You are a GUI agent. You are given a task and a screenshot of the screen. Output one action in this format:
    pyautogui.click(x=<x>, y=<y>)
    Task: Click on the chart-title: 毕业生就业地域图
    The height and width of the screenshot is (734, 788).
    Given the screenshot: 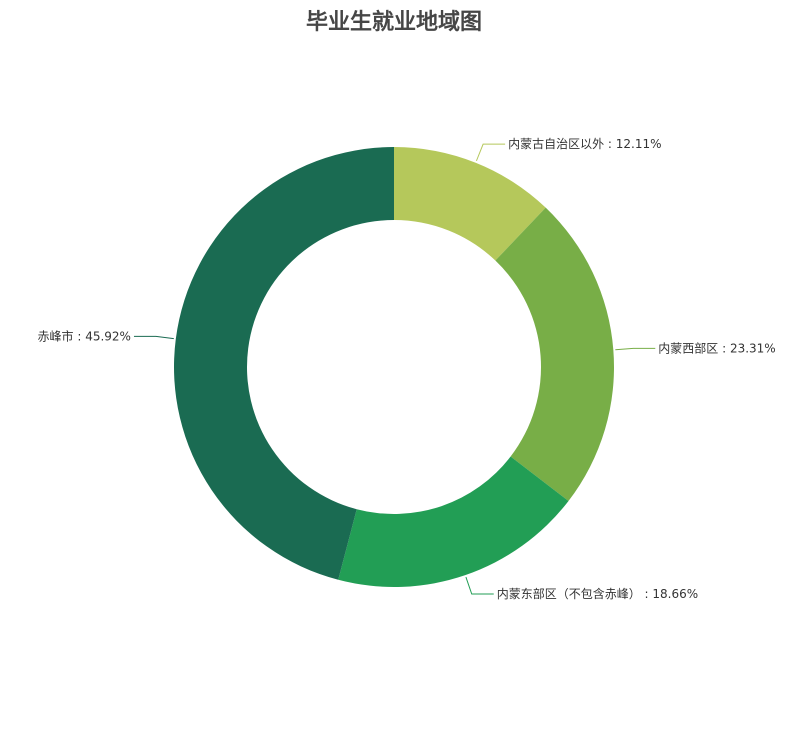 What is the action you would take?
    pyautogui.click(x=393, y=22)
    